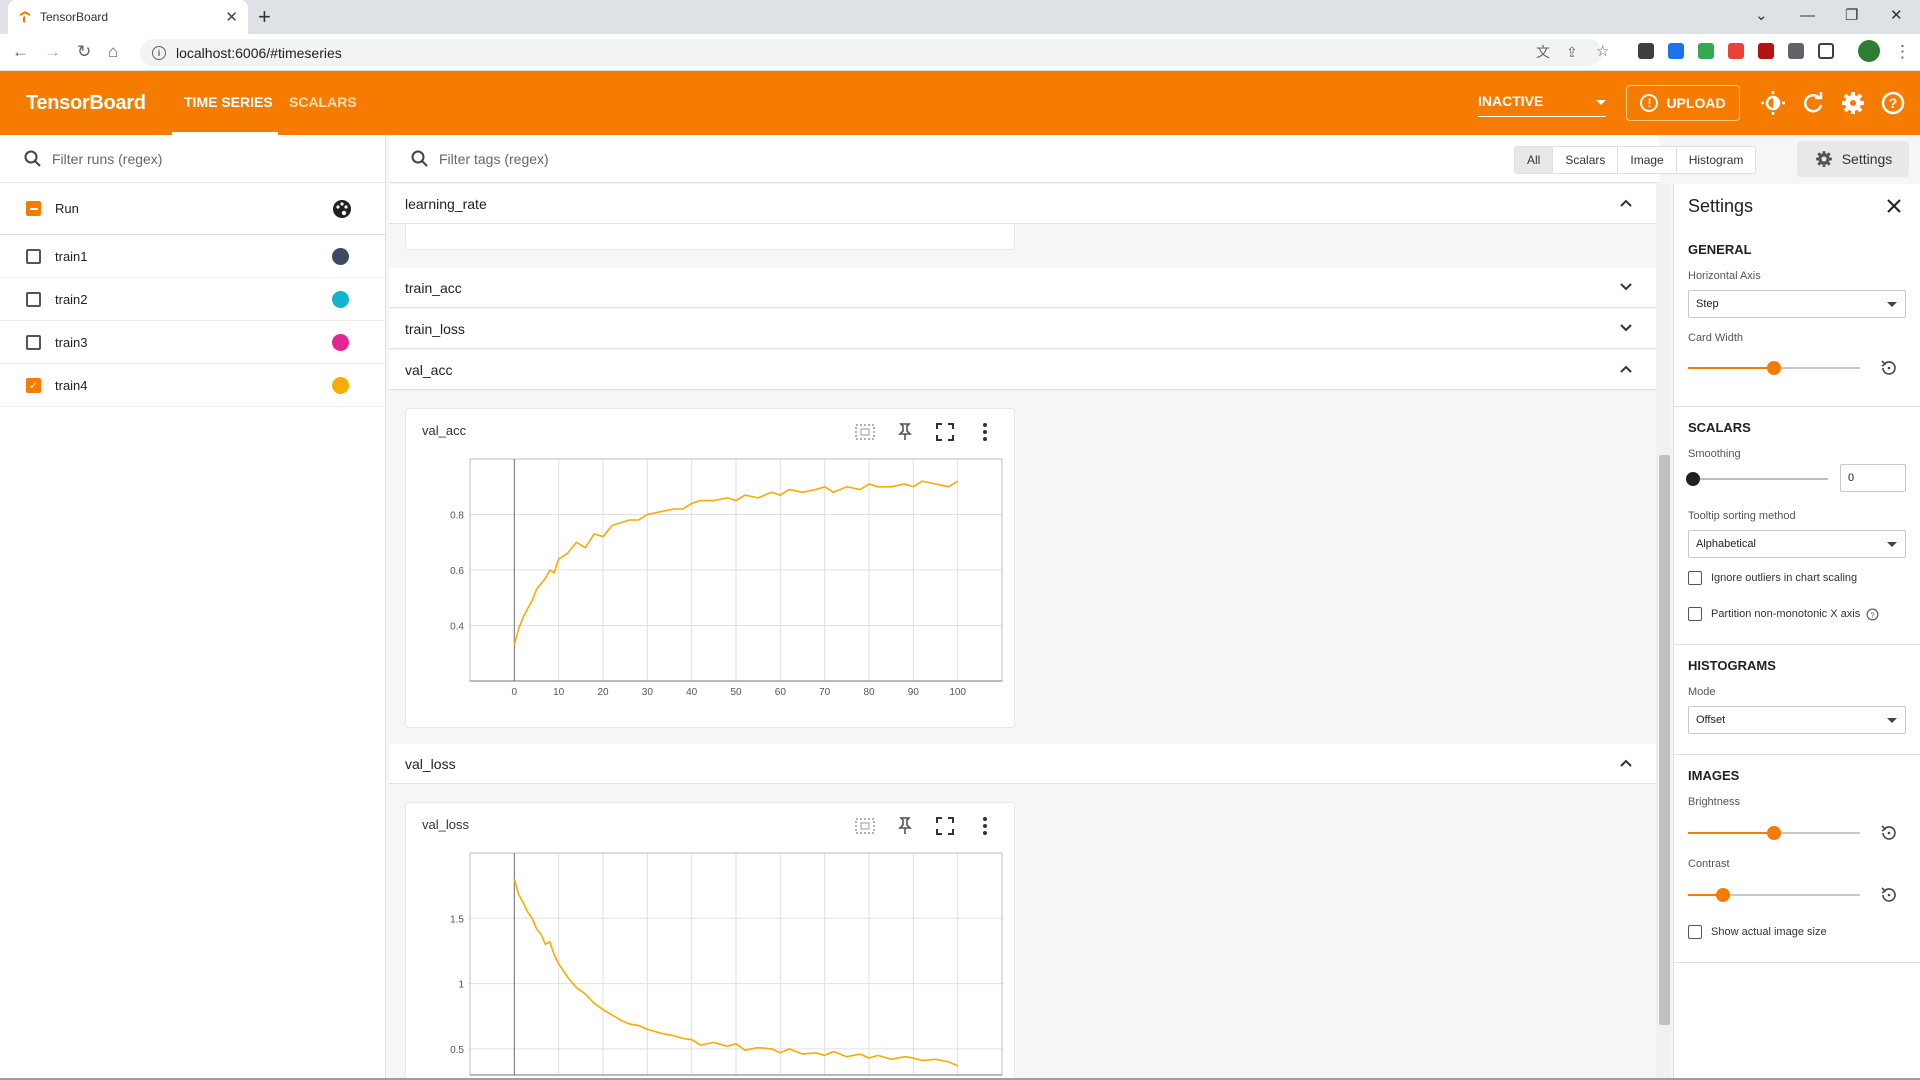  Describe the element at coordinates (1023, 329) in the screenshot. I see `group-header-train-loss: train_loss` at that location.